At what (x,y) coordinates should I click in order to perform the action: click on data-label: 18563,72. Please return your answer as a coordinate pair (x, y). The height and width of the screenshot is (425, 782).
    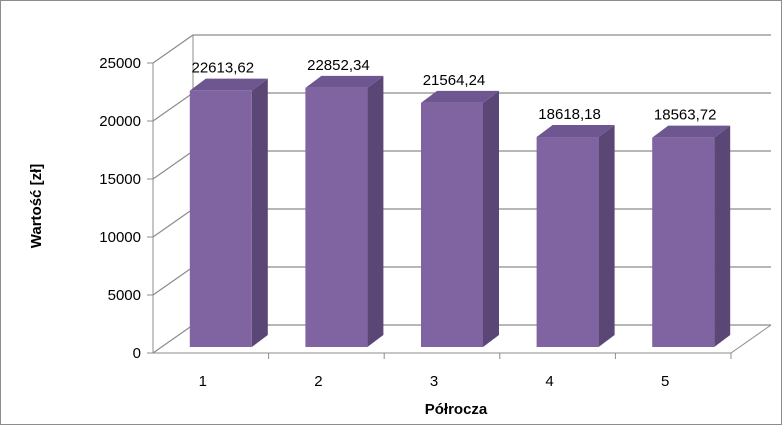
    Looking at the image, I should click on (685, 115).